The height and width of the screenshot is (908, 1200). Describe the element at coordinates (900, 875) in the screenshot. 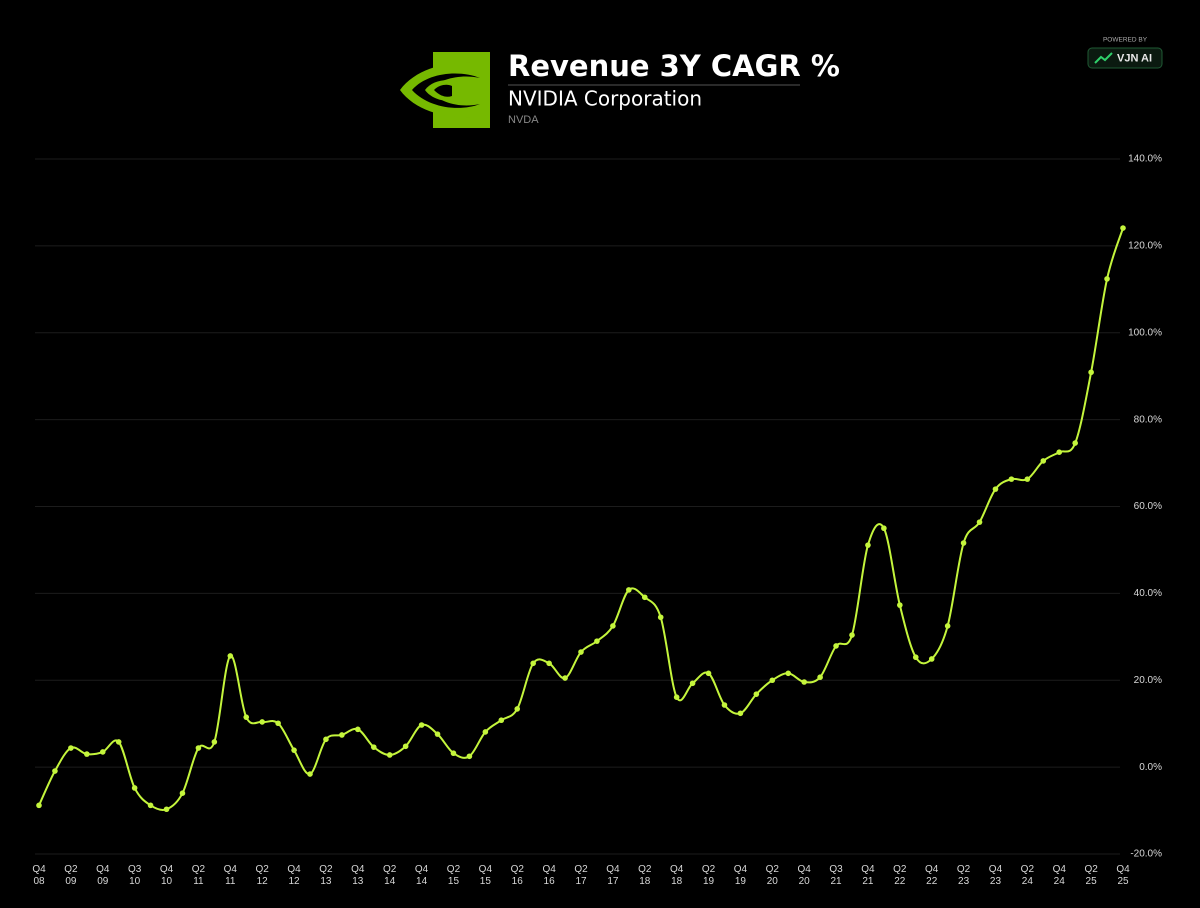

I see `x-tick-label: Q2 22` at that location.